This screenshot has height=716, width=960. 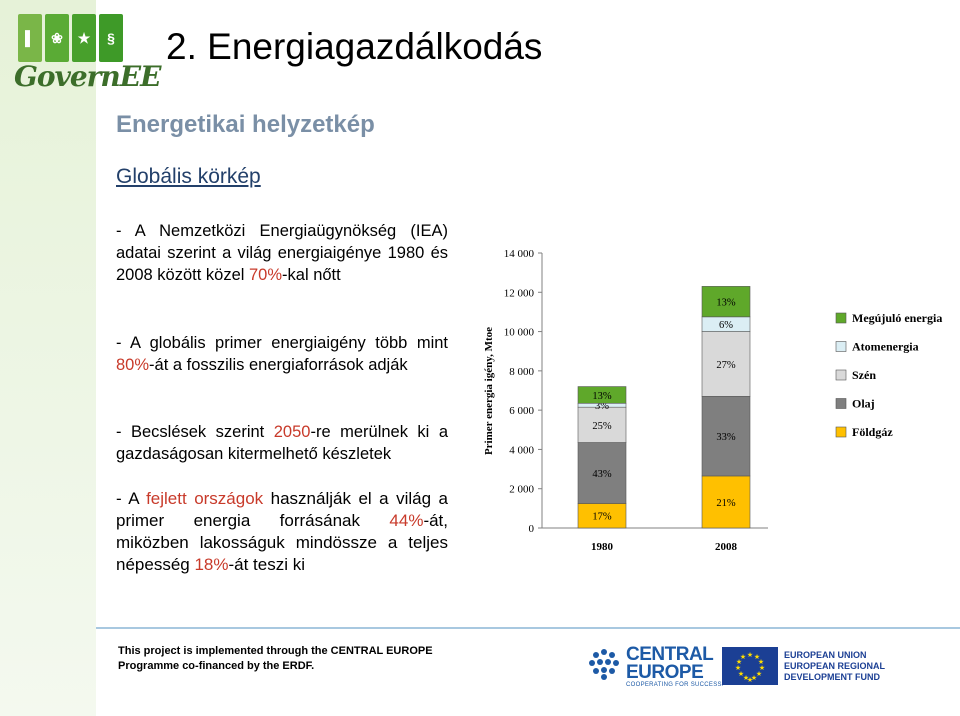 What do you see at coordinates (70, 38) in the screenshot?
I see `logo-tiles: ▌ ❀ ★ §` at bounding box center [70, 38].